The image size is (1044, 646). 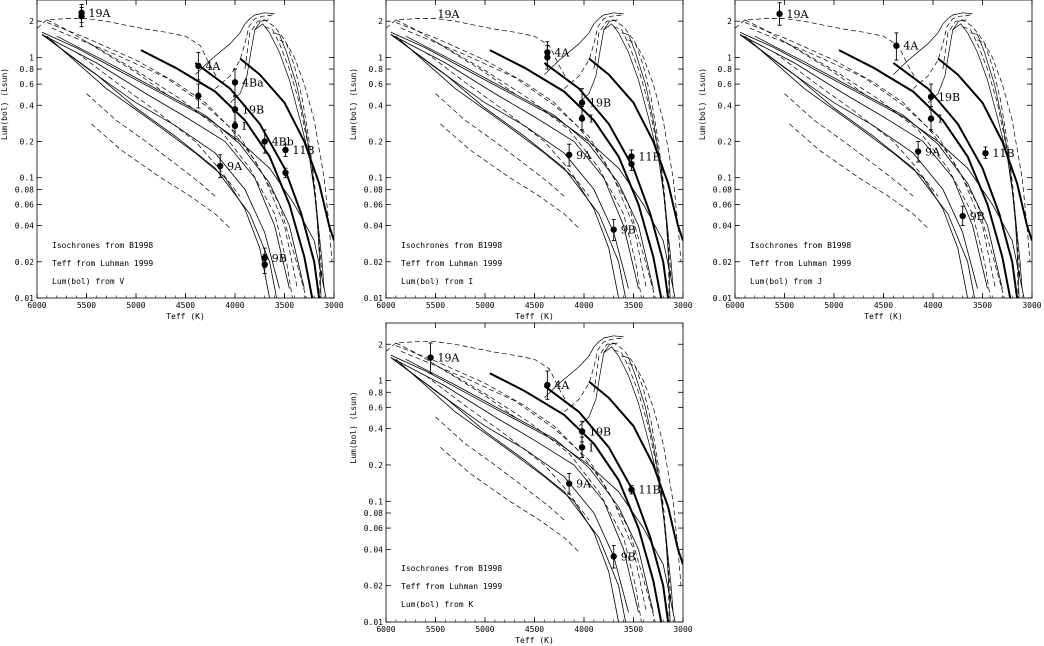 I want to click on birthline-dashed, so click(x=478, y=50).